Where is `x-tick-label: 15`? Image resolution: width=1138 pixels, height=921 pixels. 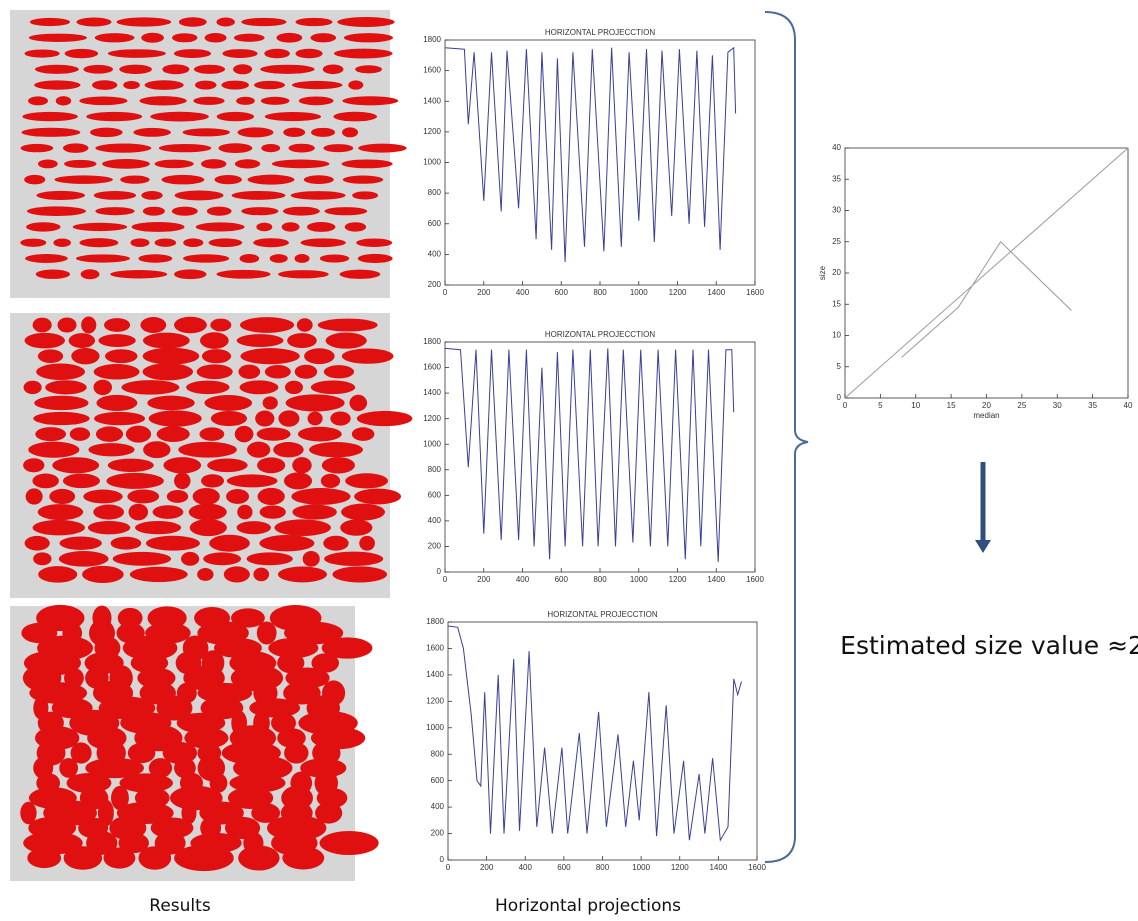
x-tick-label: 15 is located at coordinates (951, 405).